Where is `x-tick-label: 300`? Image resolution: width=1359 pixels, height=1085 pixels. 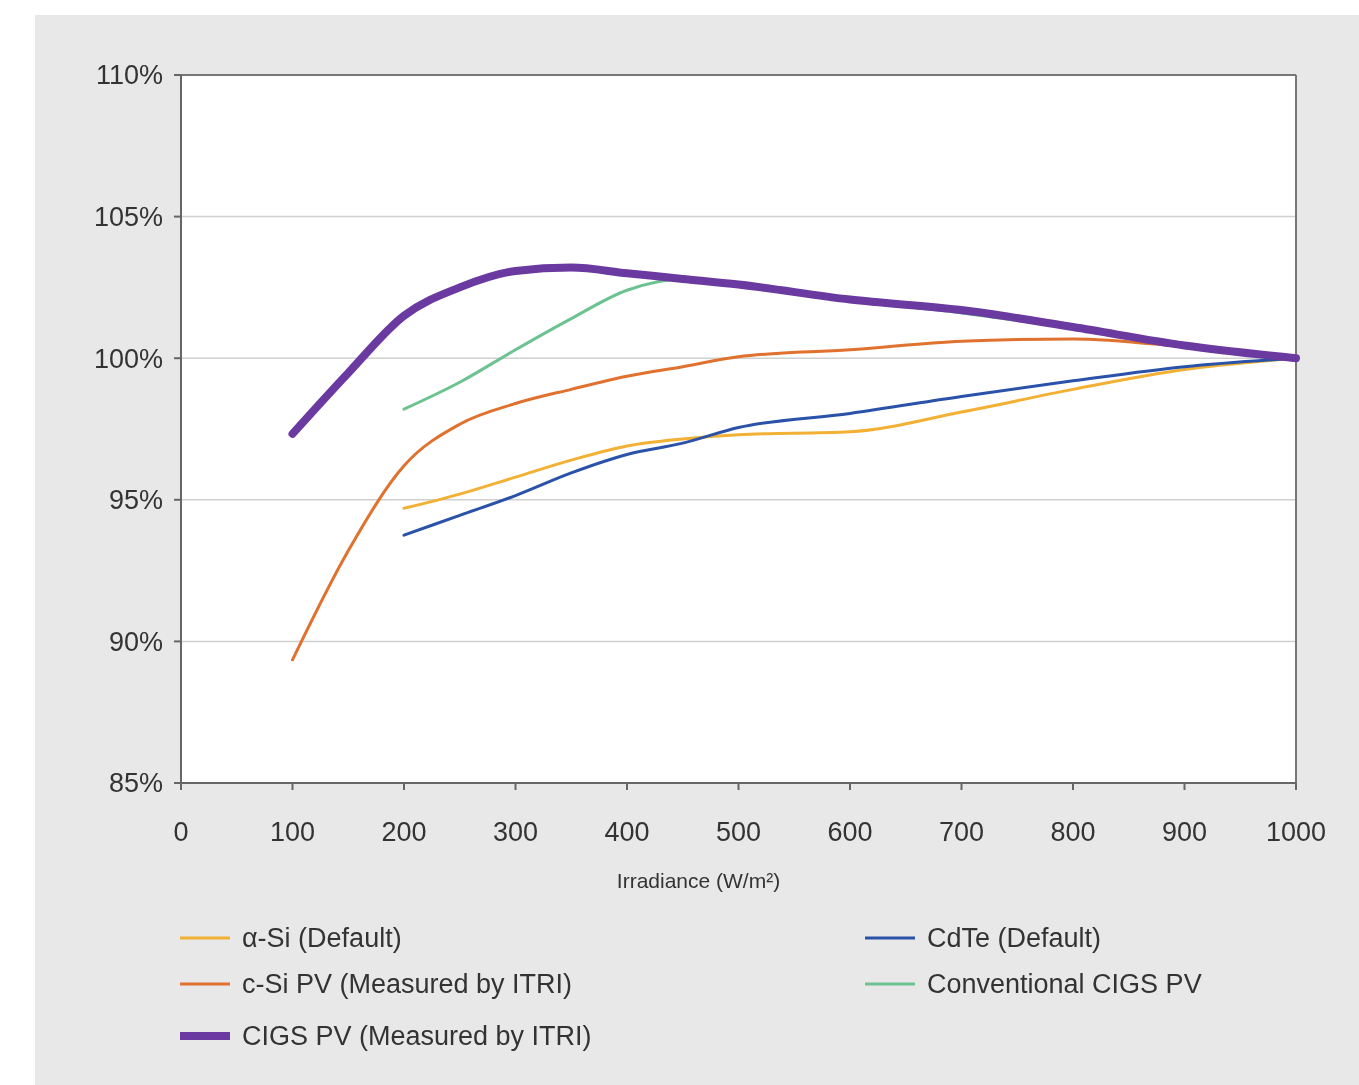
x-tick-label: 300 is located at coordinates (515, 832).